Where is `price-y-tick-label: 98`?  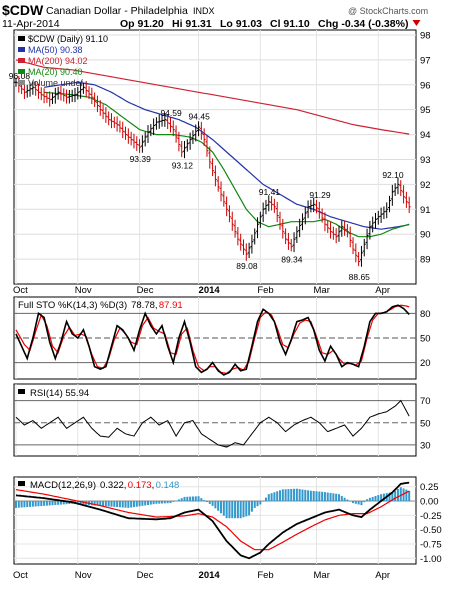 price-y-tick-label: 98 is located at coordinates (425, 35).